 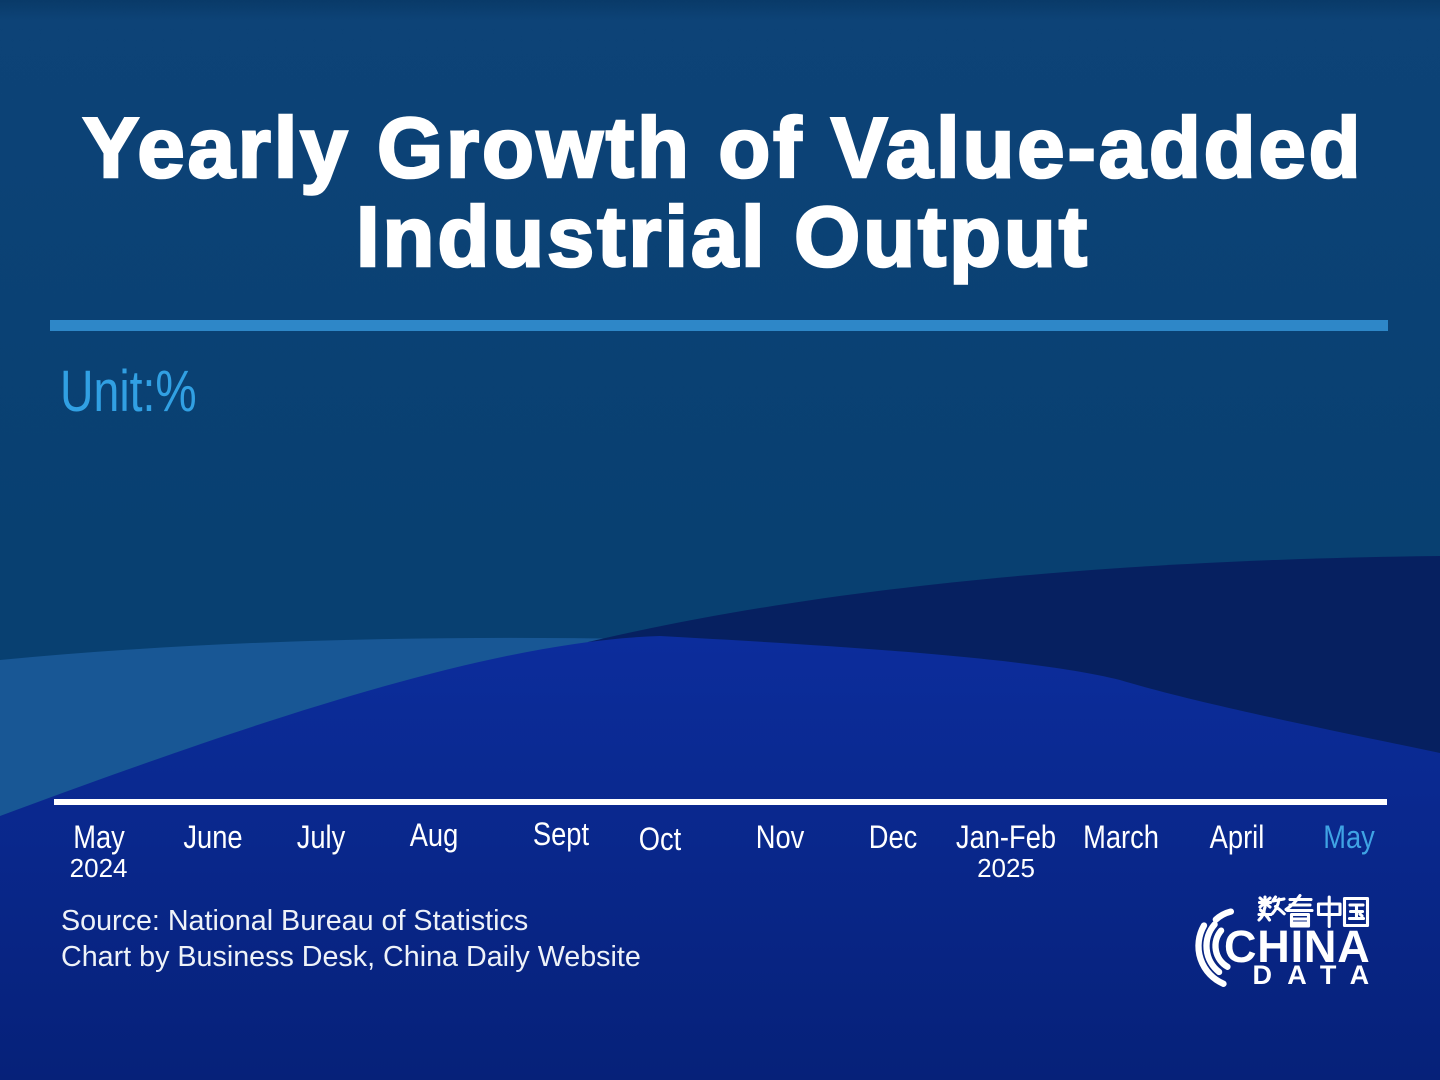 What do you see at coordinates (1297, 946) in the screenshot?
I see `svg-text: CHINA` at bounding box center [1297, 946].